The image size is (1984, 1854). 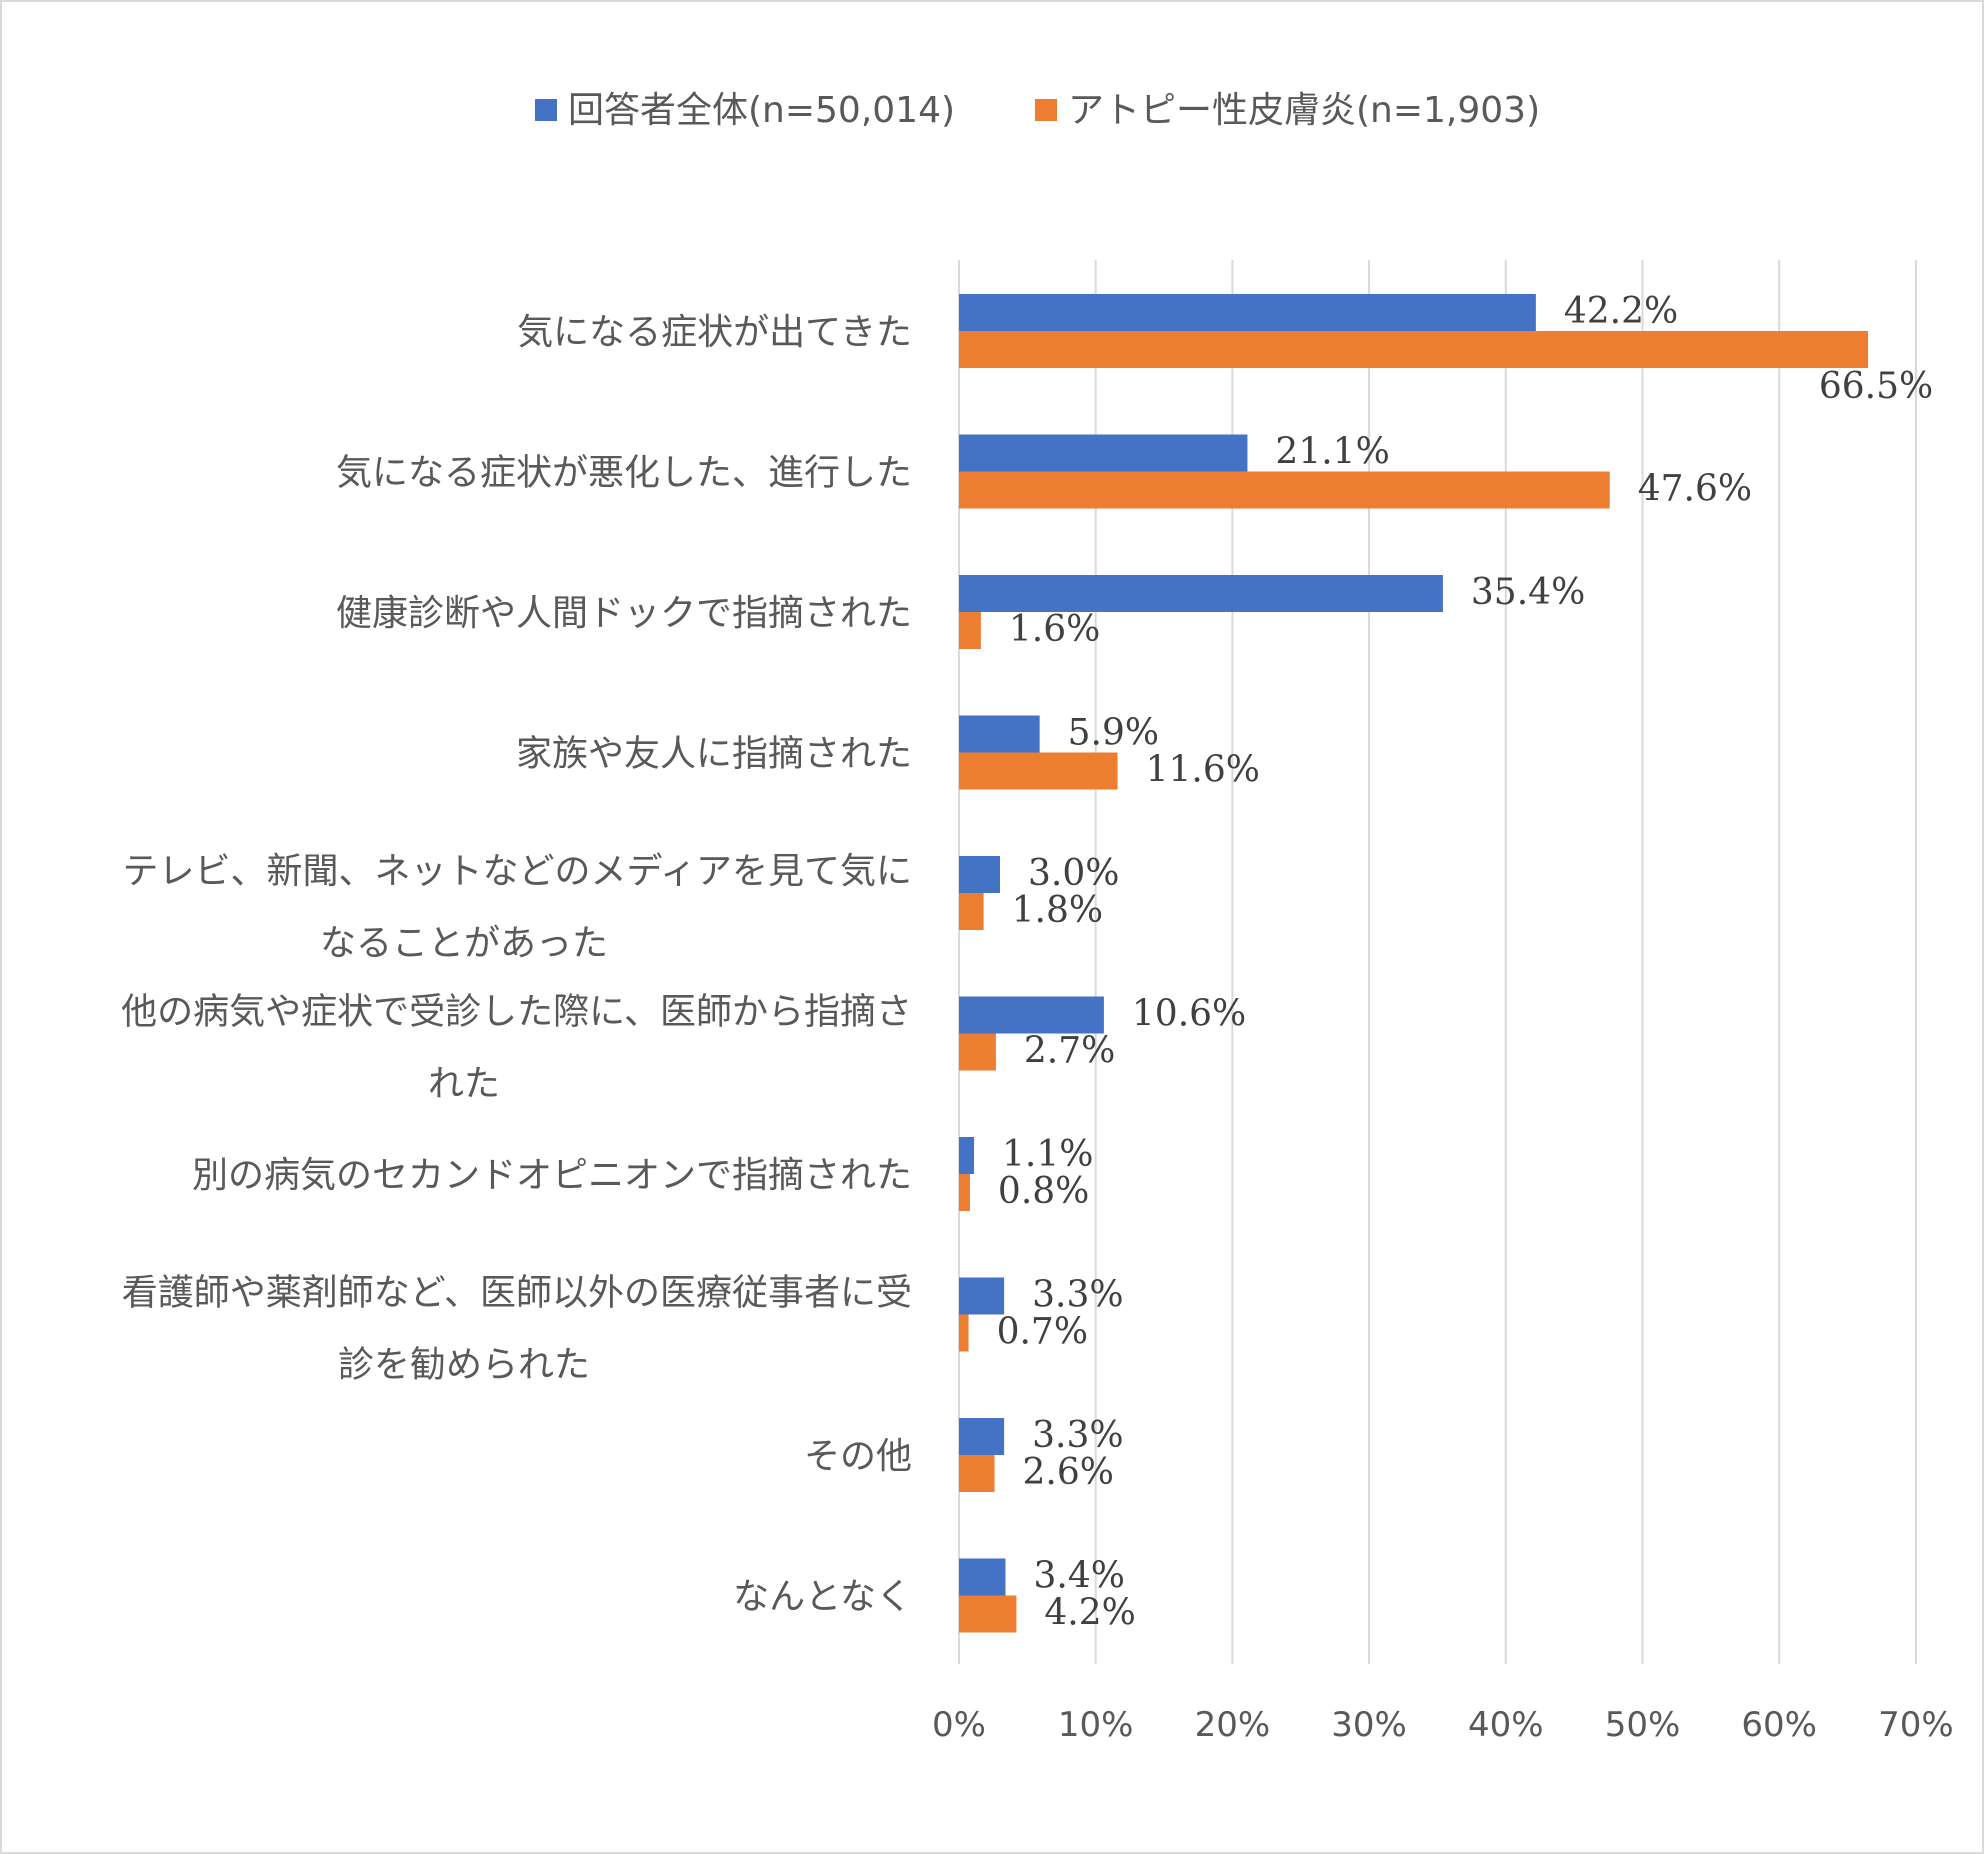 I want to click on data-label: 0.7%, so click(x=1042, y=1332).